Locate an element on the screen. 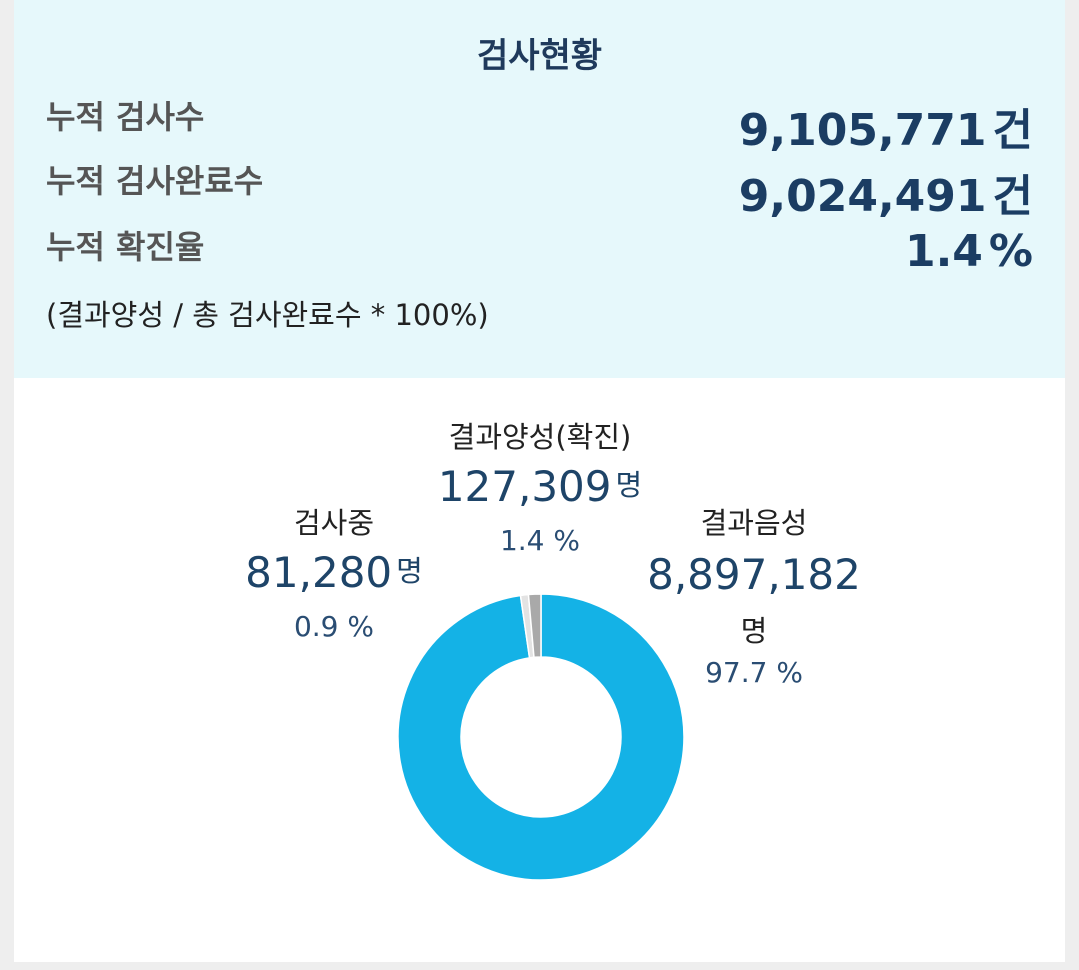 The width and height of the screenshot is (1079, 970). donut-chart is located at coordinates (541, 737).